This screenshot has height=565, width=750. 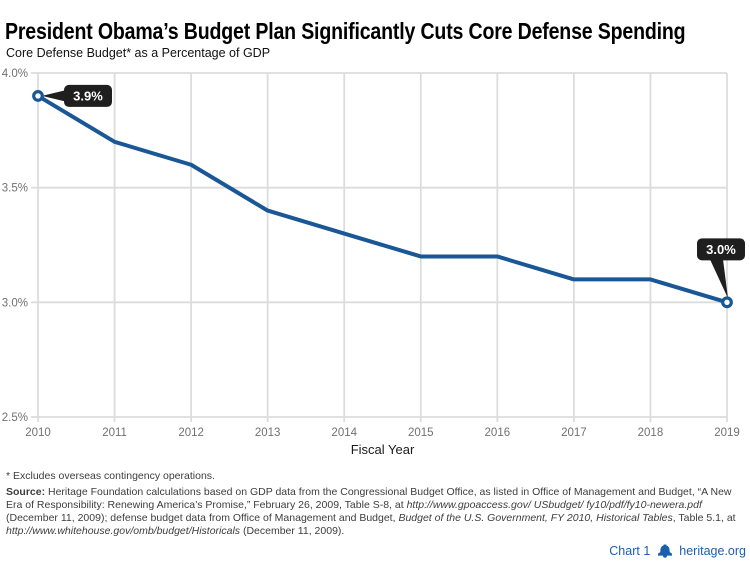 I want to click on x-tick-label: 2014, so click(x=344, y=433).